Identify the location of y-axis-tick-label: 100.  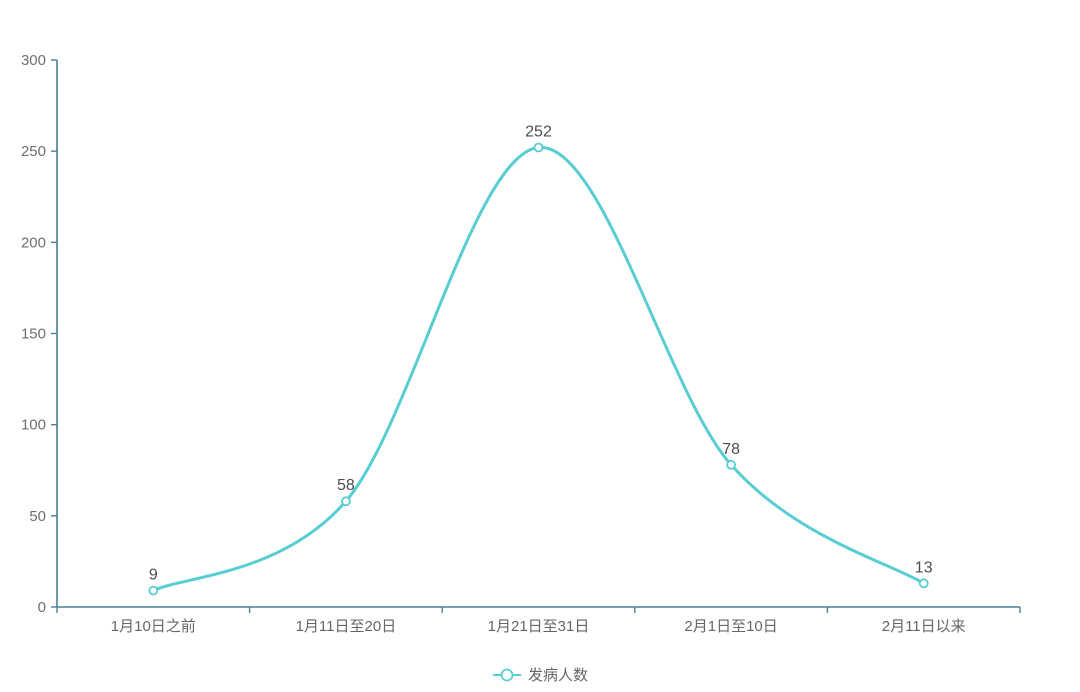
(33, 425).